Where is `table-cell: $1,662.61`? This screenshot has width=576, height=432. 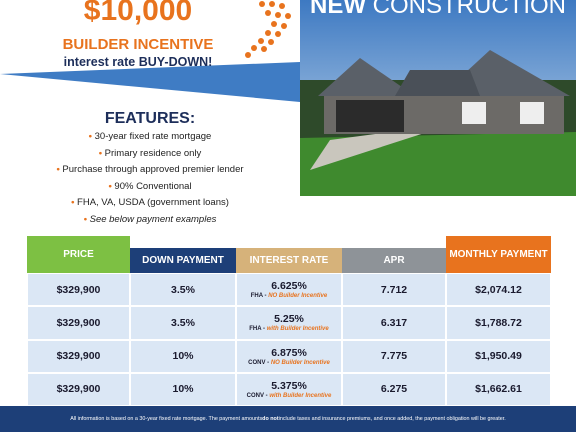 table-cell: $1,662.61 is located at coordinates (498, 389).